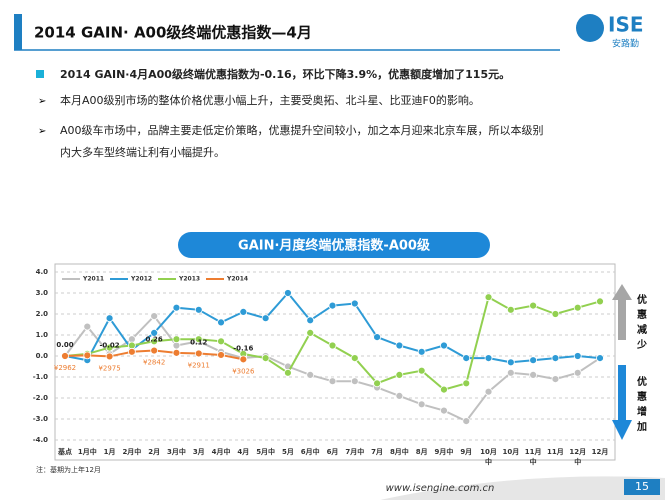  What do you see at coordinates (42, 356) in the screenshot?
I see `y-tick-label: 0.0` at bounding box center [42, 356].